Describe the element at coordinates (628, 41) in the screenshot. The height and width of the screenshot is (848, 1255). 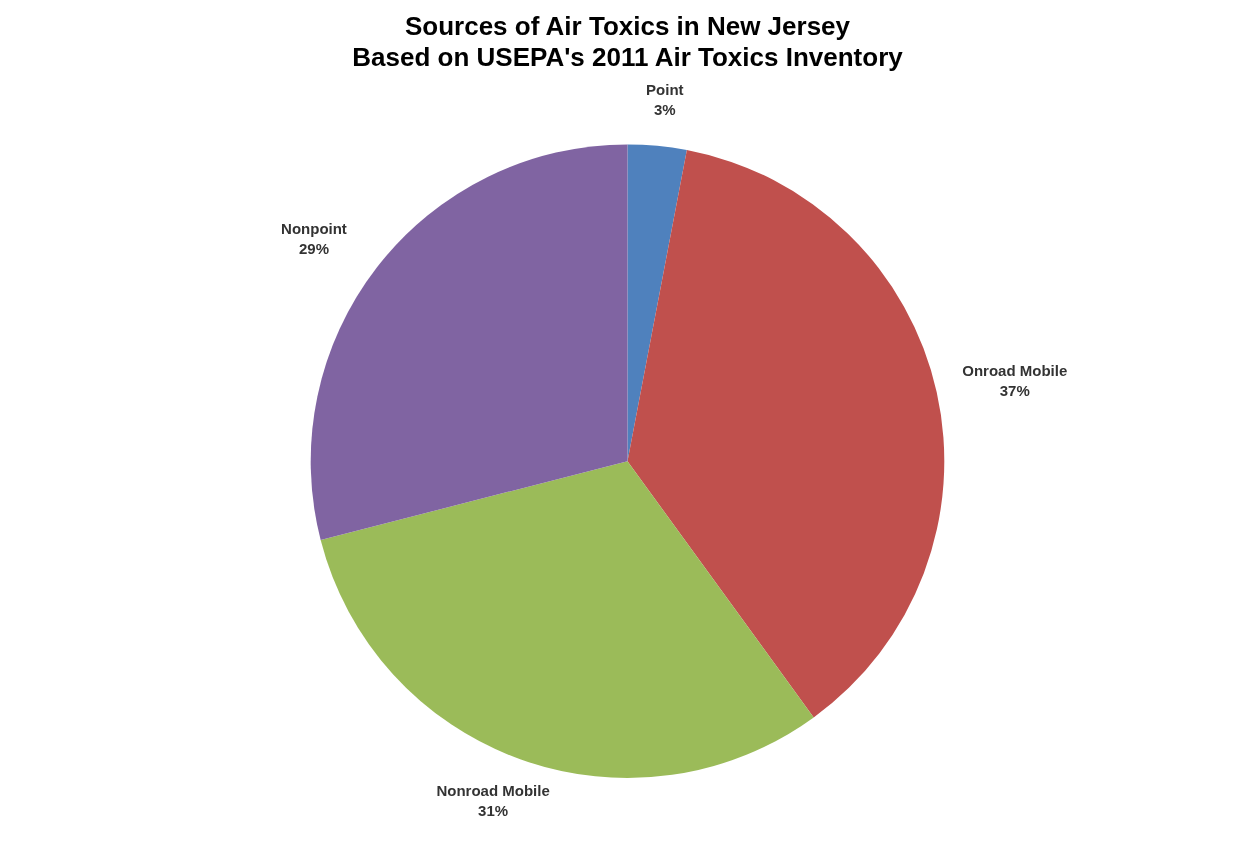
I see `chart-title: Sources of Air Toxics in New Jersey Based on USEPA's 2011 Air Toxics Inventory` at that location.